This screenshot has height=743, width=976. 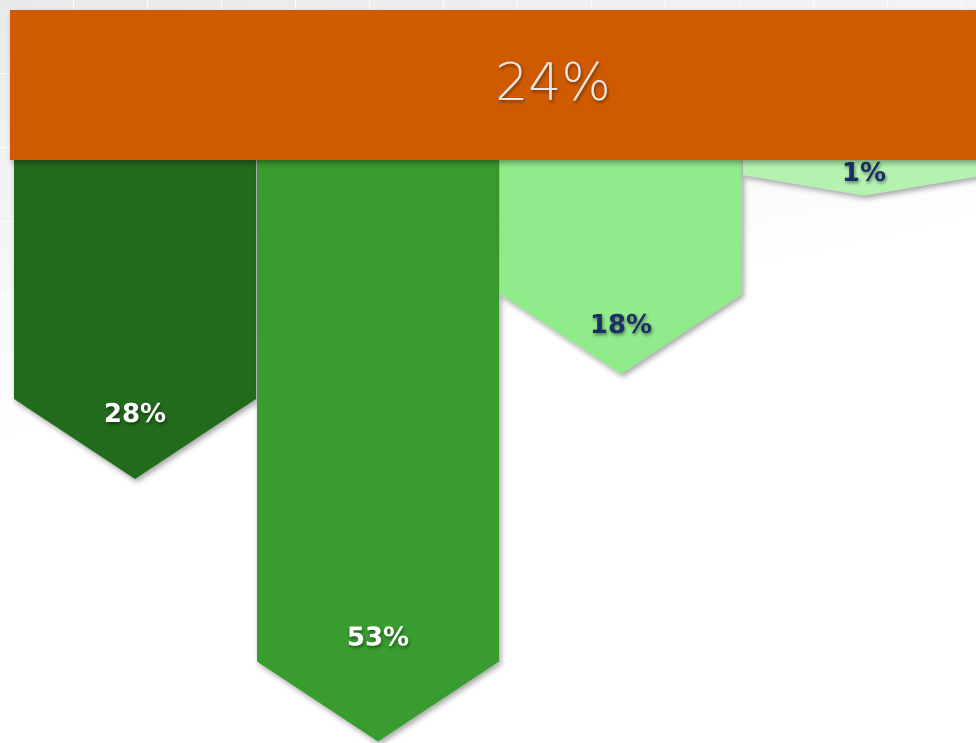 I want to click on value-label: 18%, so click(x=621, y=325).